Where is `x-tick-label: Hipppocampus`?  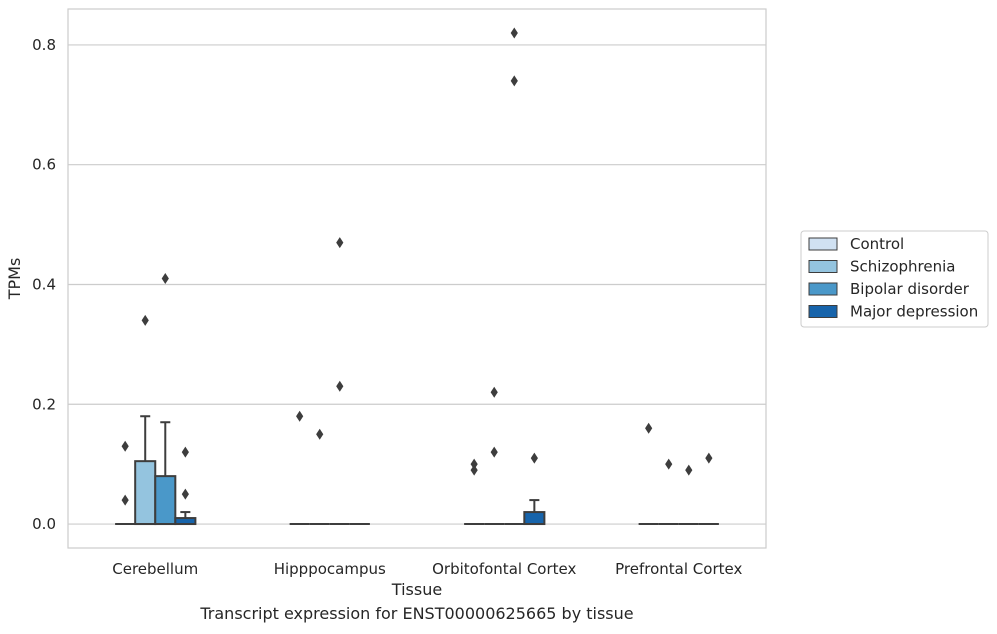 x-tick-label: Hipppocampus is located at coordinates (330, 569).